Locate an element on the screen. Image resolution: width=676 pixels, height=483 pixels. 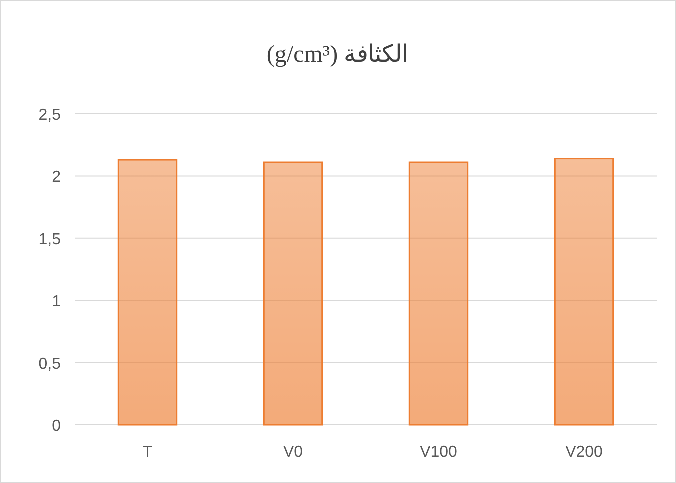
y-tick-label: 2 is located at coordinates (57, 177).